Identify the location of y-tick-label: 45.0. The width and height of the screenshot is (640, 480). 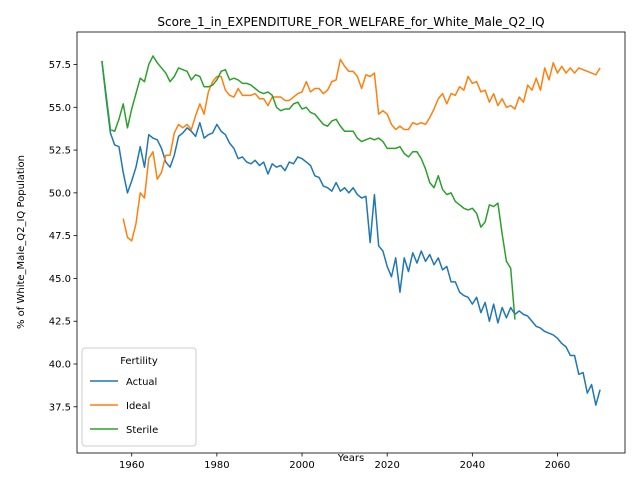
(60, 279).